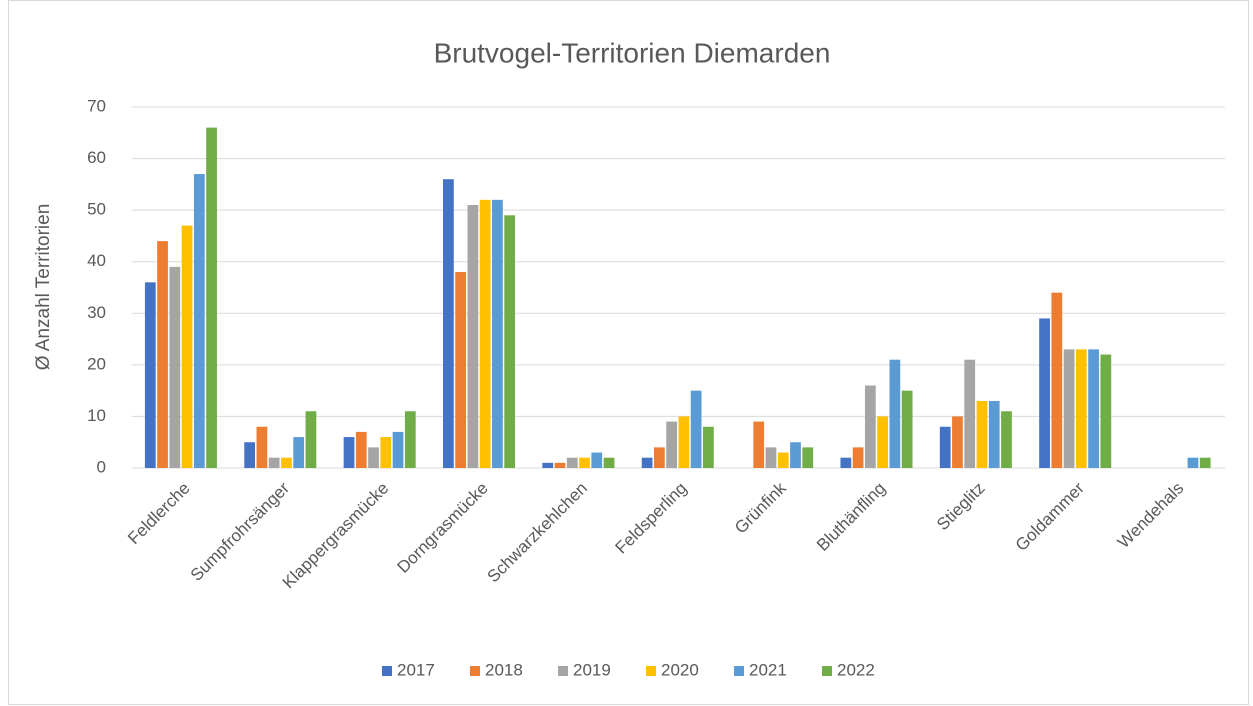 The image size is (1253, 706). What do you see at coordinates (632, 52) in the screenshot?
I see `chart-title: Brutvogel-Territorien Diemarden` at bounding box center [632, 52].